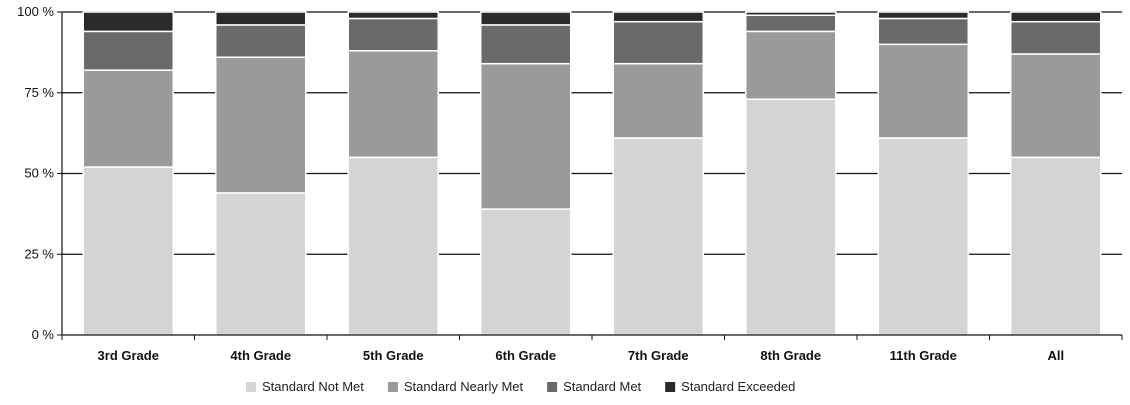 The height and width of the screenshot is (405, 1130). What do you see at coordinates (39, 92) in the screenshot?
I see `y-tick-label: 75 %` at bounding box center [39, 92].